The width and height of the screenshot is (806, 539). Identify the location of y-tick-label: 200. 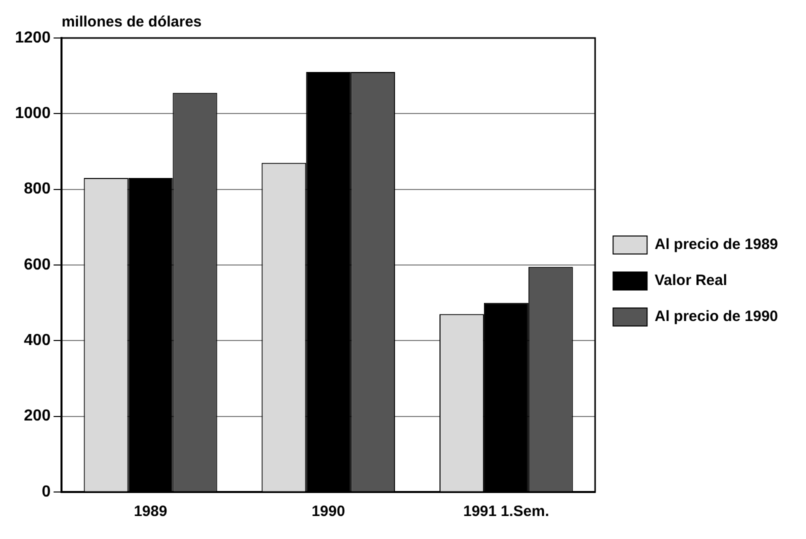
(37, 416).